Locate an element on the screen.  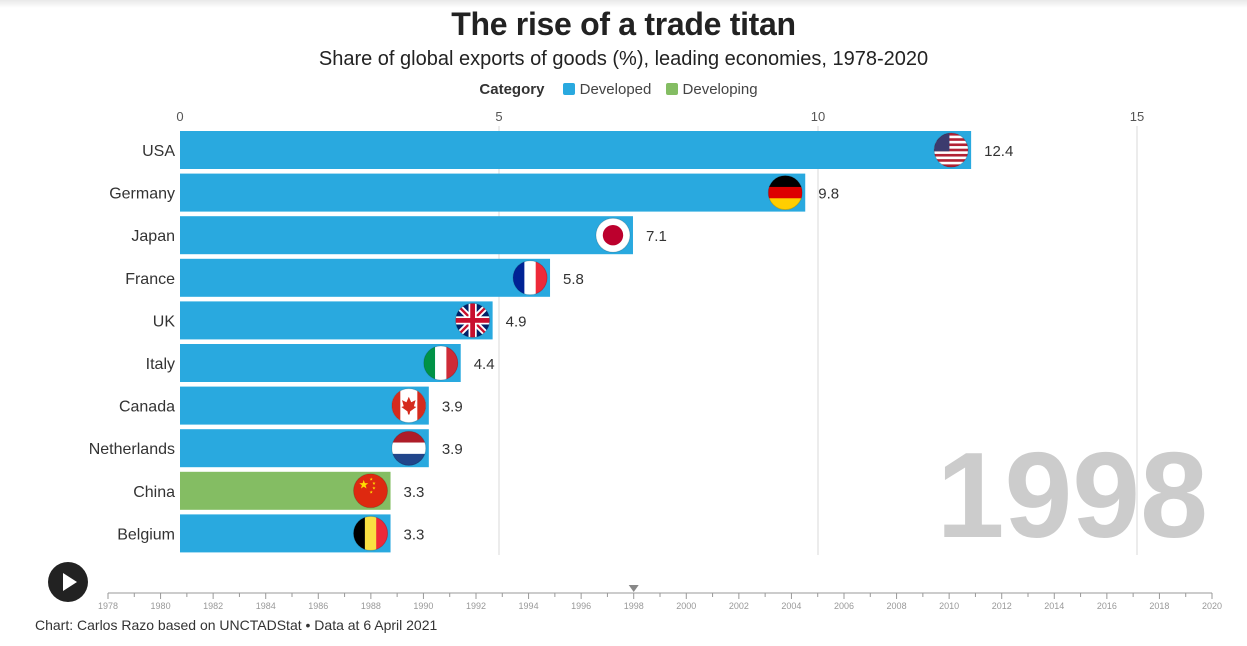
category-label-china: China is located at coordinates (154, 492).